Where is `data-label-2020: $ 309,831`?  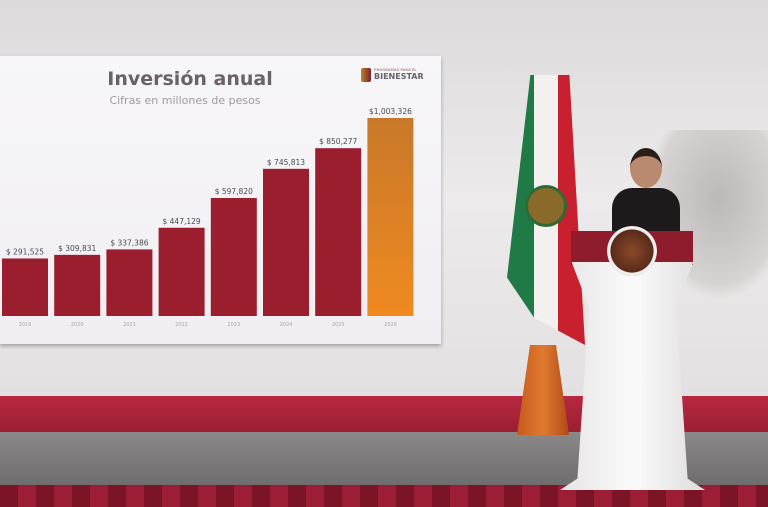
data-label-2020: $ 309,831 is located at coordinates (77, 248).